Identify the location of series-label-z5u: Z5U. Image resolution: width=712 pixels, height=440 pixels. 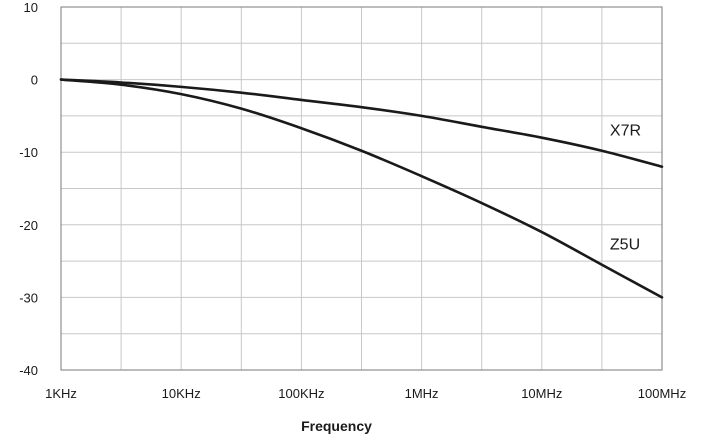
(625, 245).